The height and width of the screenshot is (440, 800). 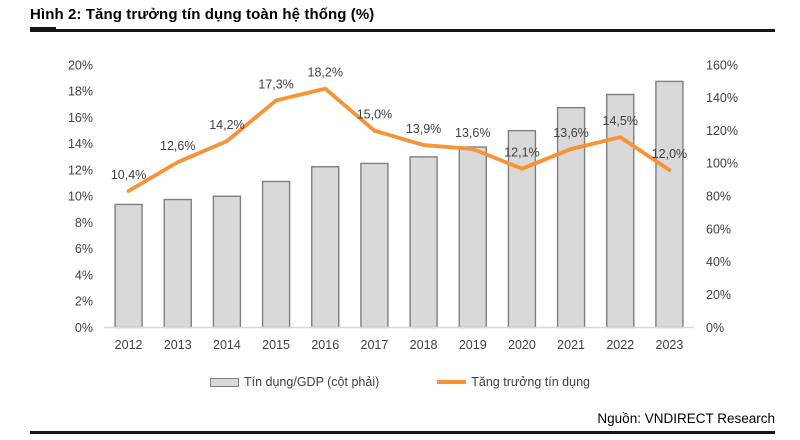 What do you see at coordinates (718, 262) in the screenshot?
I see `right-axis-tick: 40%` at bounding box center [718, 262].